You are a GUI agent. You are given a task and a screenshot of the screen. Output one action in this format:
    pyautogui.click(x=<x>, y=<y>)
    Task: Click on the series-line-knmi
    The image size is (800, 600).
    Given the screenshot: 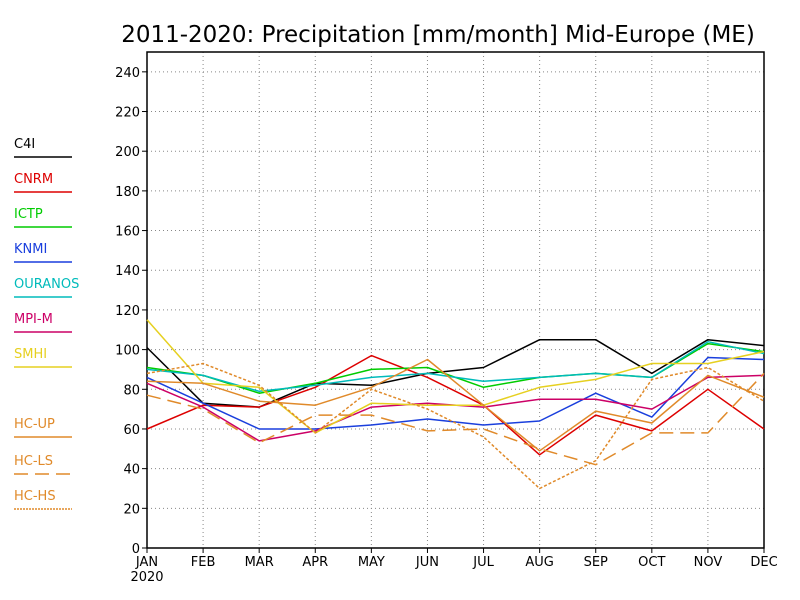 What is the action you would take?
    pyautogui.click(x=455, y=393)
    